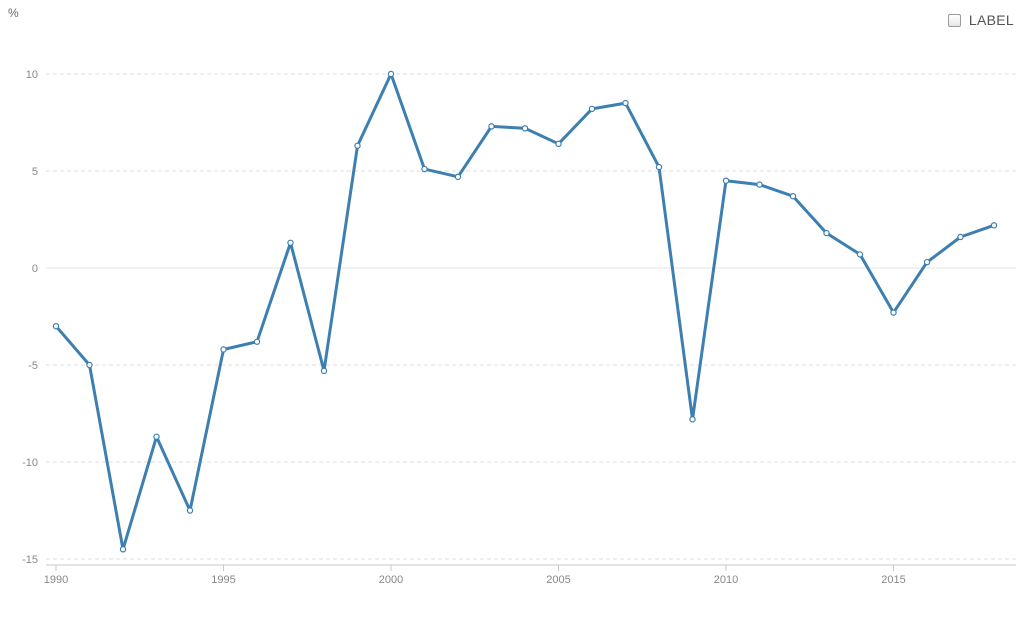 This screenshot has width=1024, height=621. Describe the element at coordinates (56, 580) in the screenshot. I see `x-tick-label: 1990` at that location.